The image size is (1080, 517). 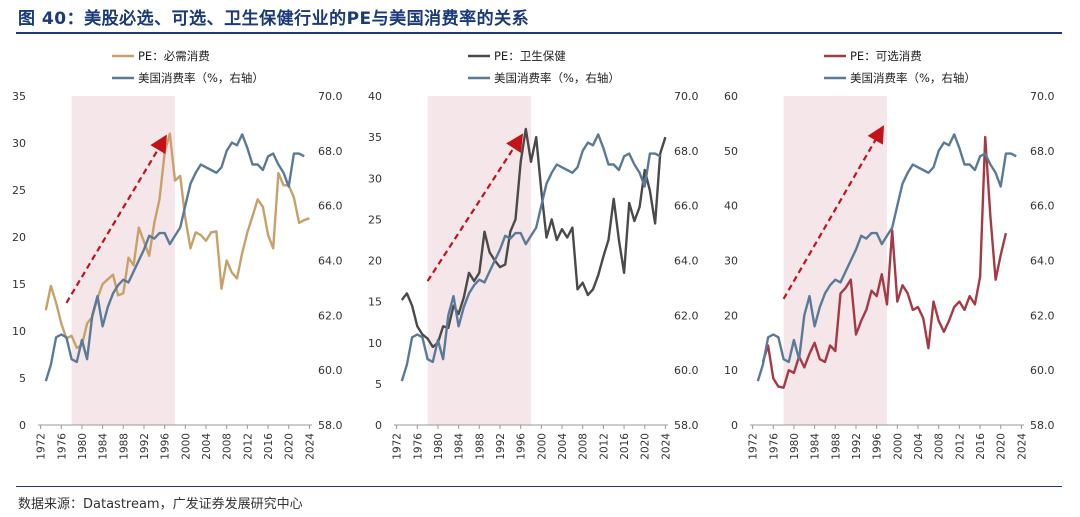 What do you see at coordinates (539, 486) in the screenshot?
I see `footer-divider` at bounding box center [539, 486].